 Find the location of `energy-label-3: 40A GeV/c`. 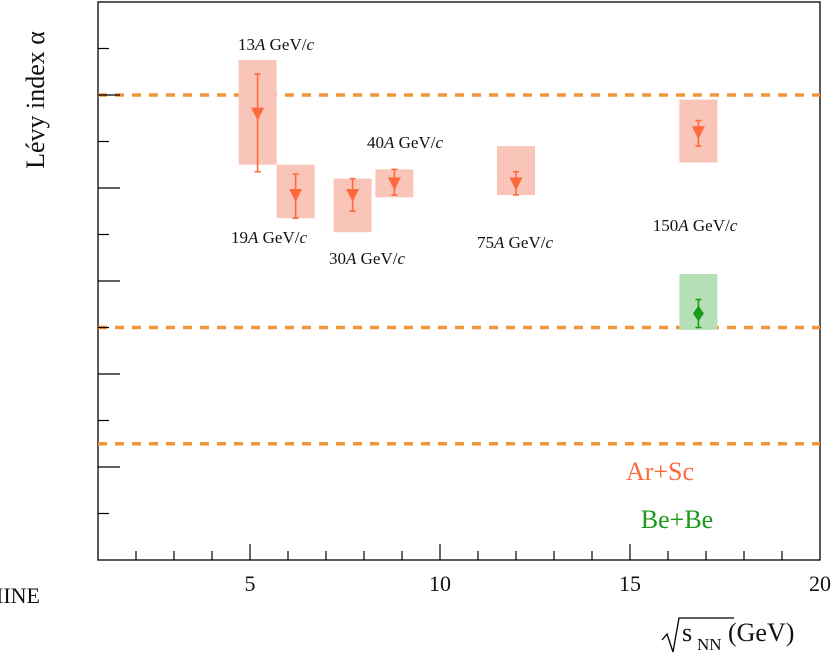

energy-label-3: 40A GeV/c is located at coordinates (405, 142).